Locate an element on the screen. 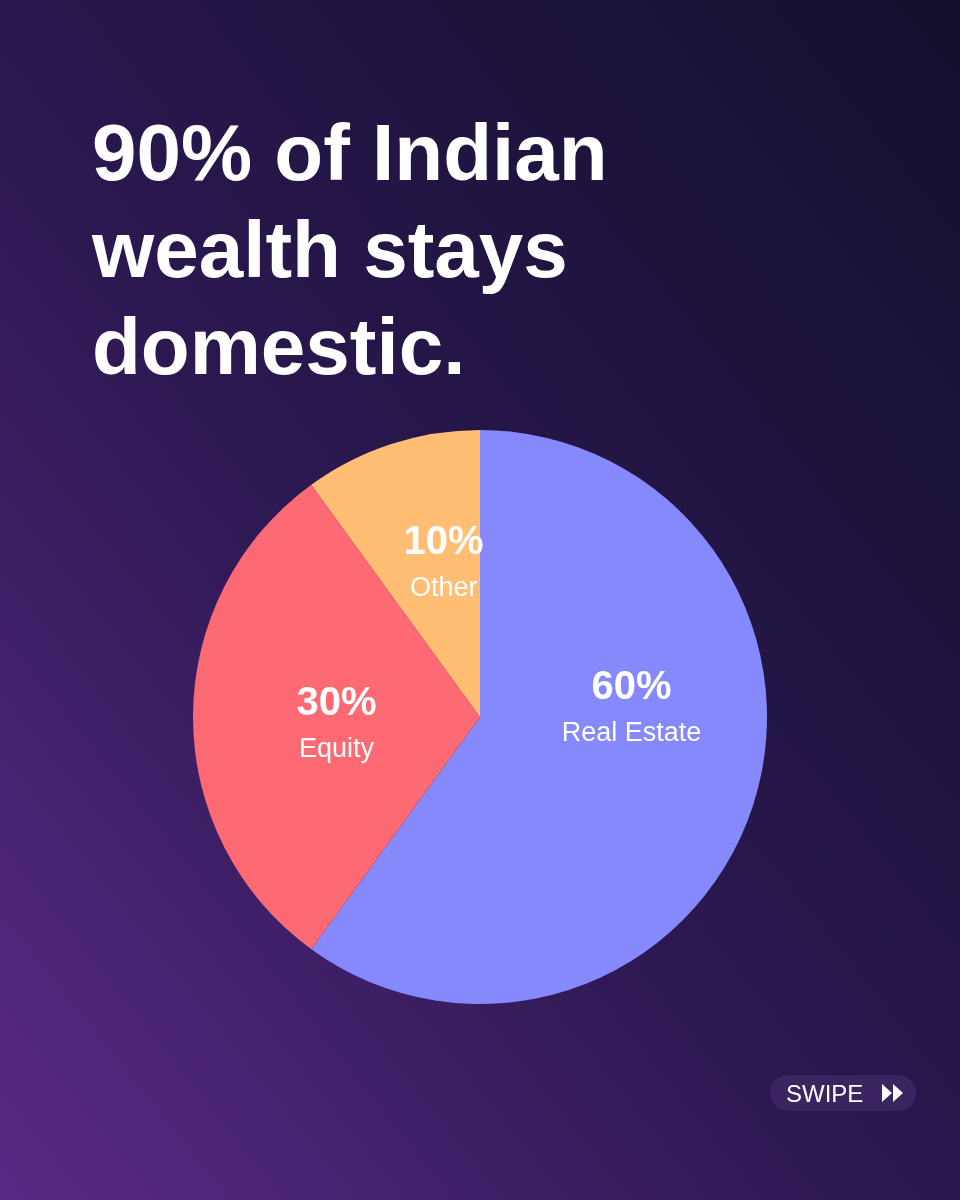 This screenshot has height=1200, width=960. data-label: 30% is located at coordinates (336, 701).